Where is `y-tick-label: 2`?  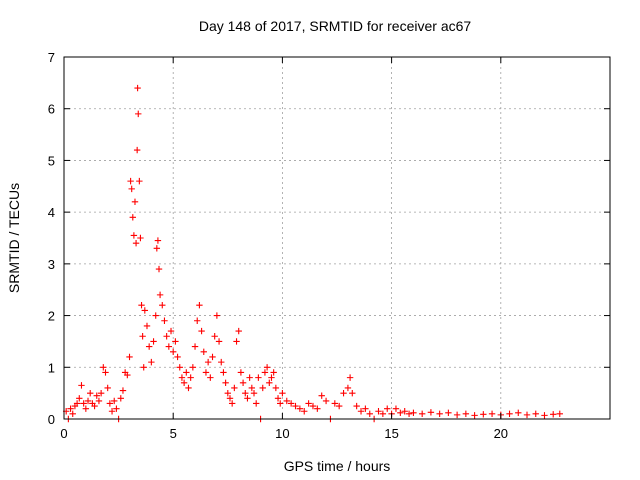
y-tick-label: 2 is located at coordinates (51, 316).